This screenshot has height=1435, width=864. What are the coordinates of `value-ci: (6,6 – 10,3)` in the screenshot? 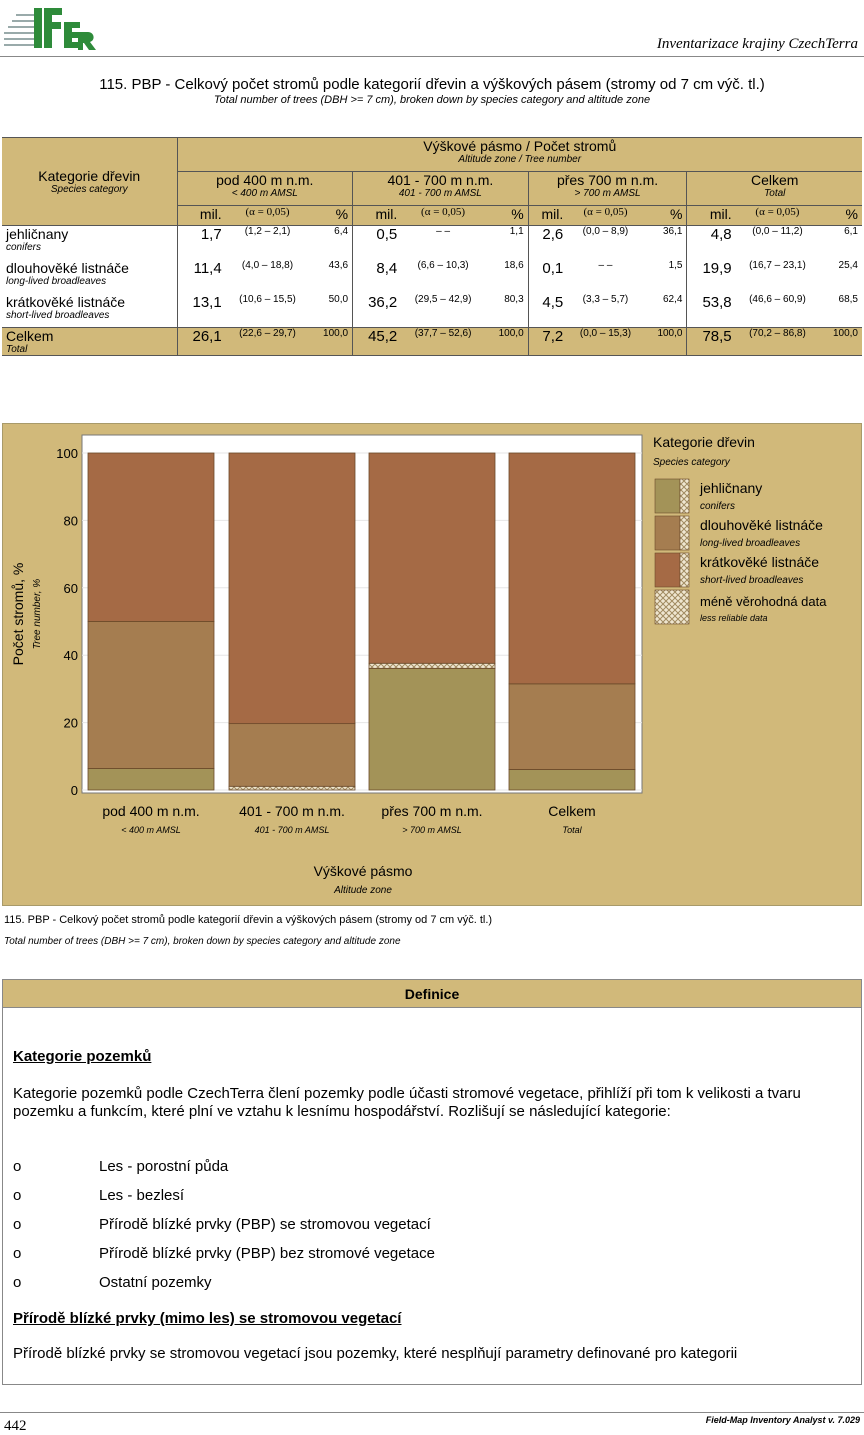 It's located at (443, 265).